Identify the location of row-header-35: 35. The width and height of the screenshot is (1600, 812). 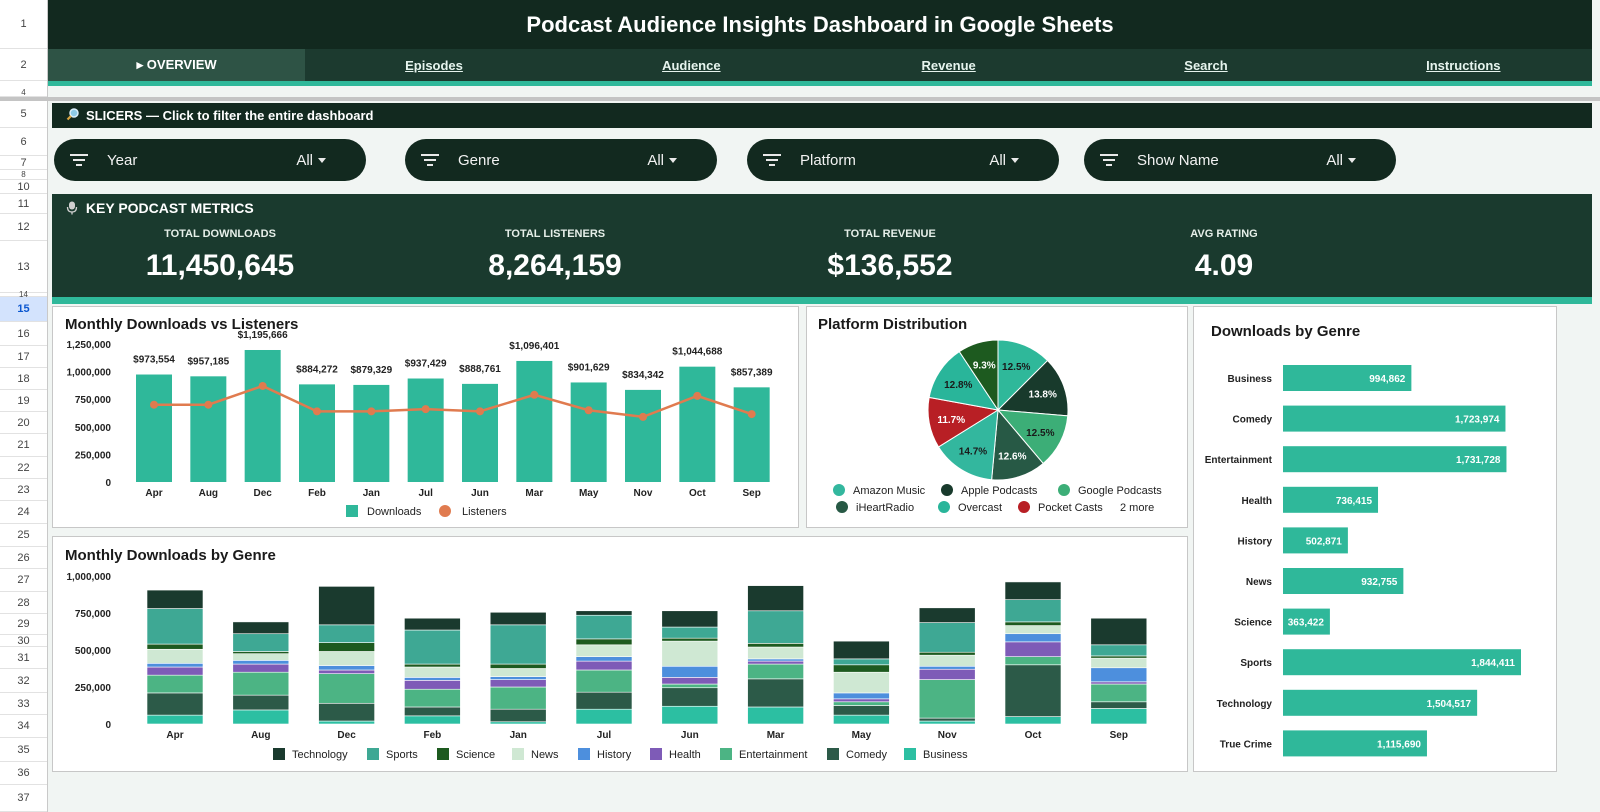
(23, 750).